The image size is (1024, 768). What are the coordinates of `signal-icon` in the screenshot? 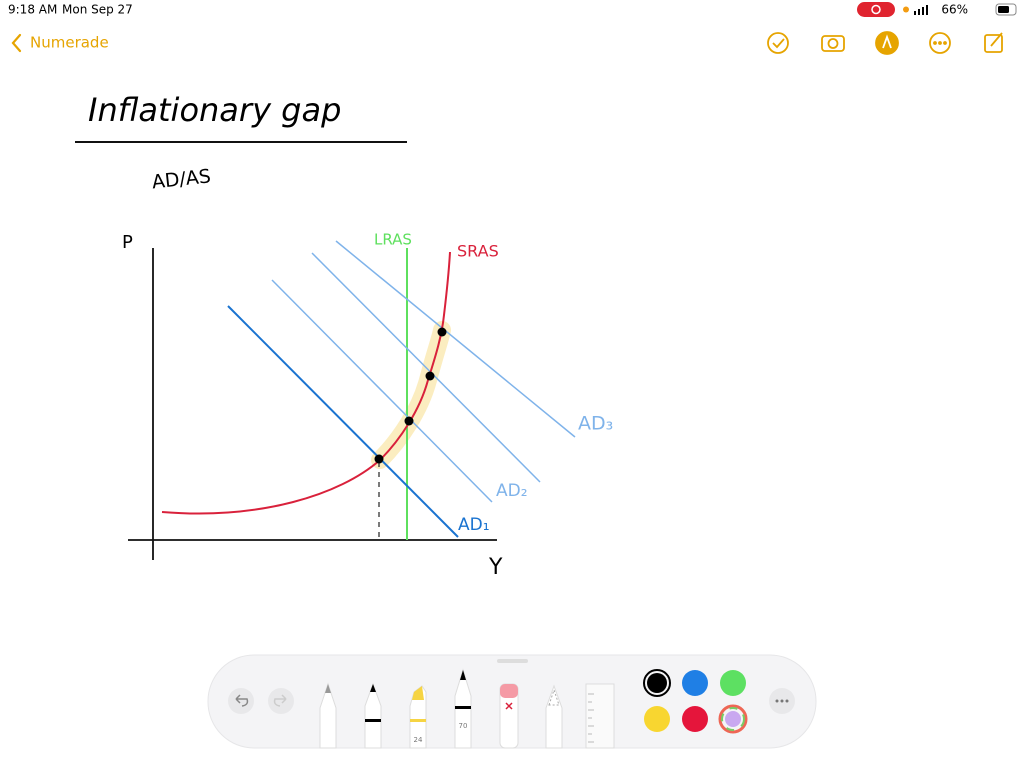 It's located at (921, 10).